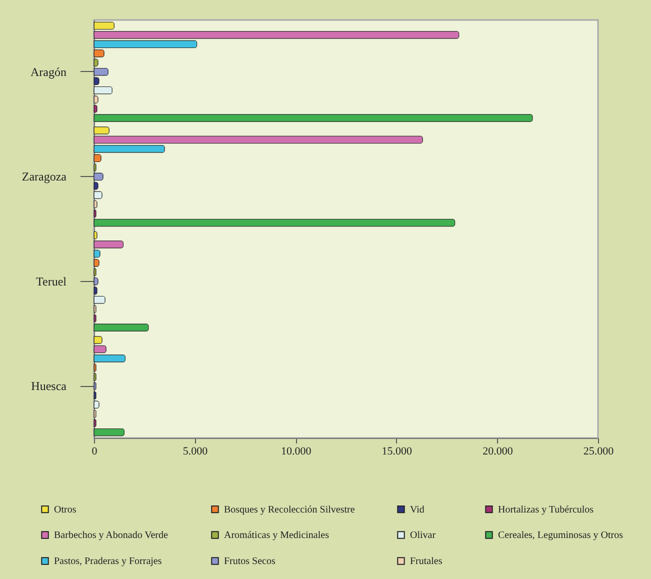 This screenshot has height=579, width=651. Describe the element at coordinates (49, 386) in the screenshot. I see `y-tick-label: Huesca` at that location.